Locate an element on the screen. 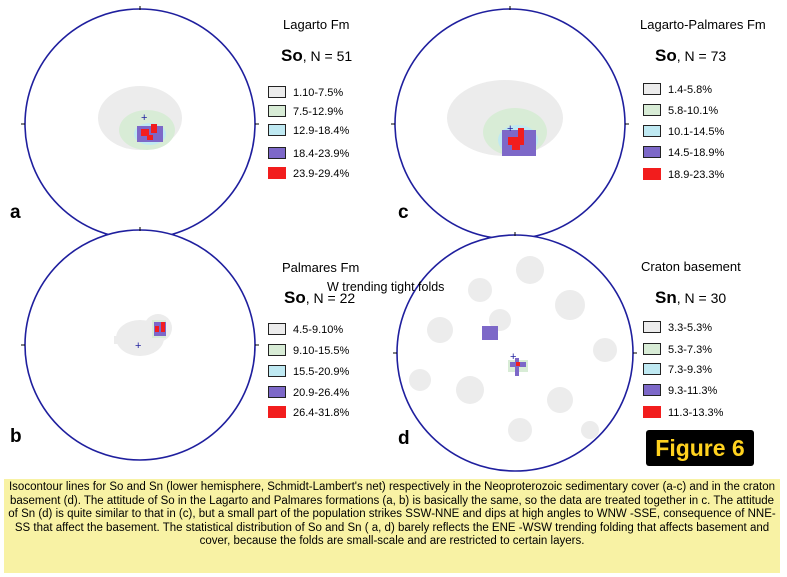 This screenshot has height=577, width=787. panel-letter-c: c is located at coordinates (403, 212).